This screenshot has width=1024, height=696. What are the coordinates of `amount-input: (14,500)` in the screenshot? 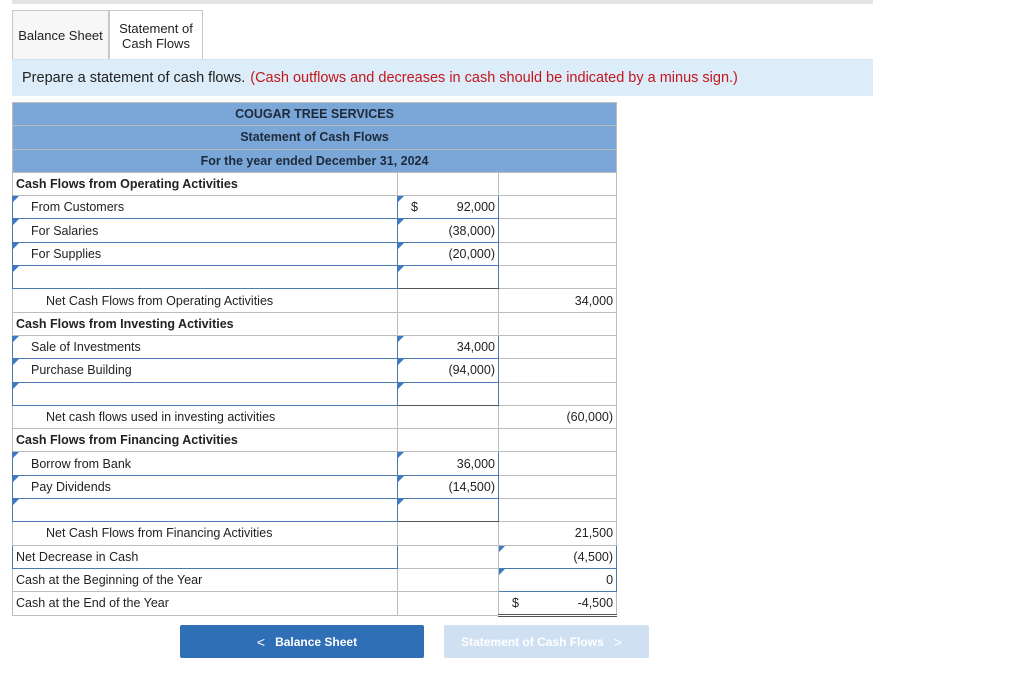 It's located at (448, 487).